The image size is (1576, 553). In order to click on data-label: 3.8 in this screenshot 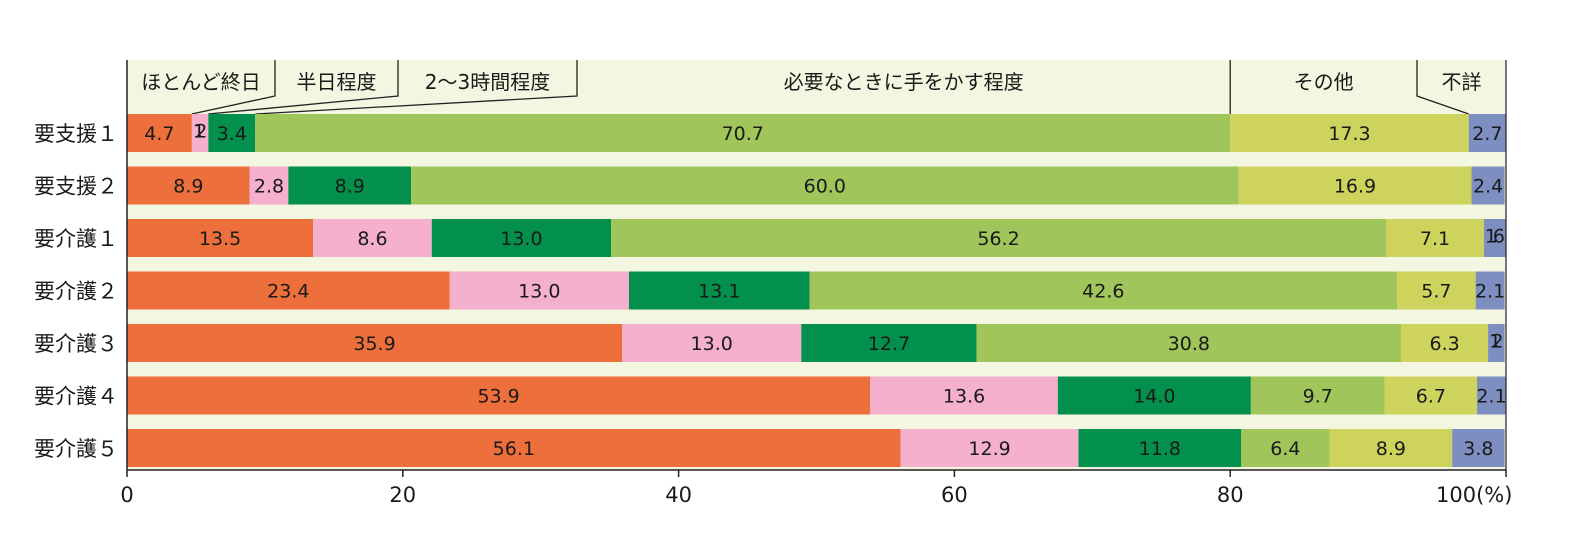, I will do `click(1478, 449)`.